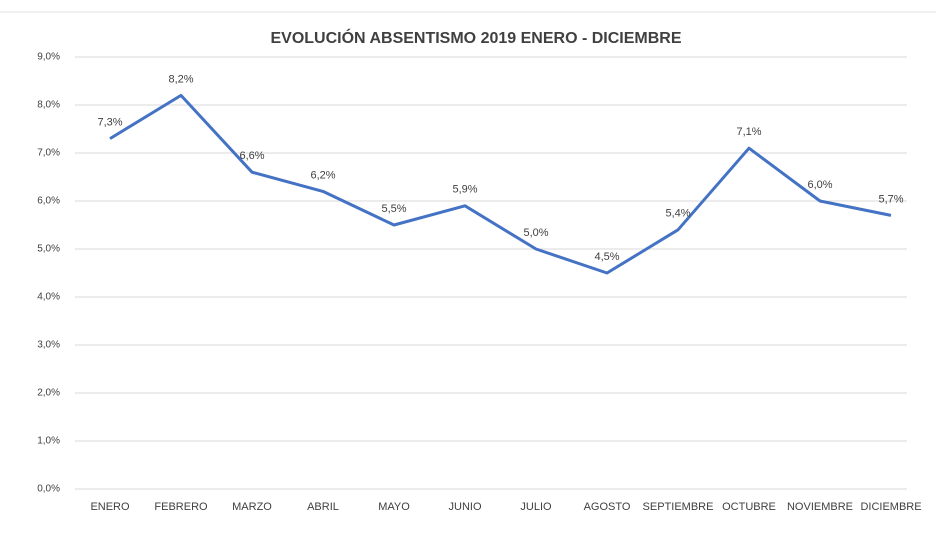  I want to click on y-tick-label: 3,0%, so click(48, 345).